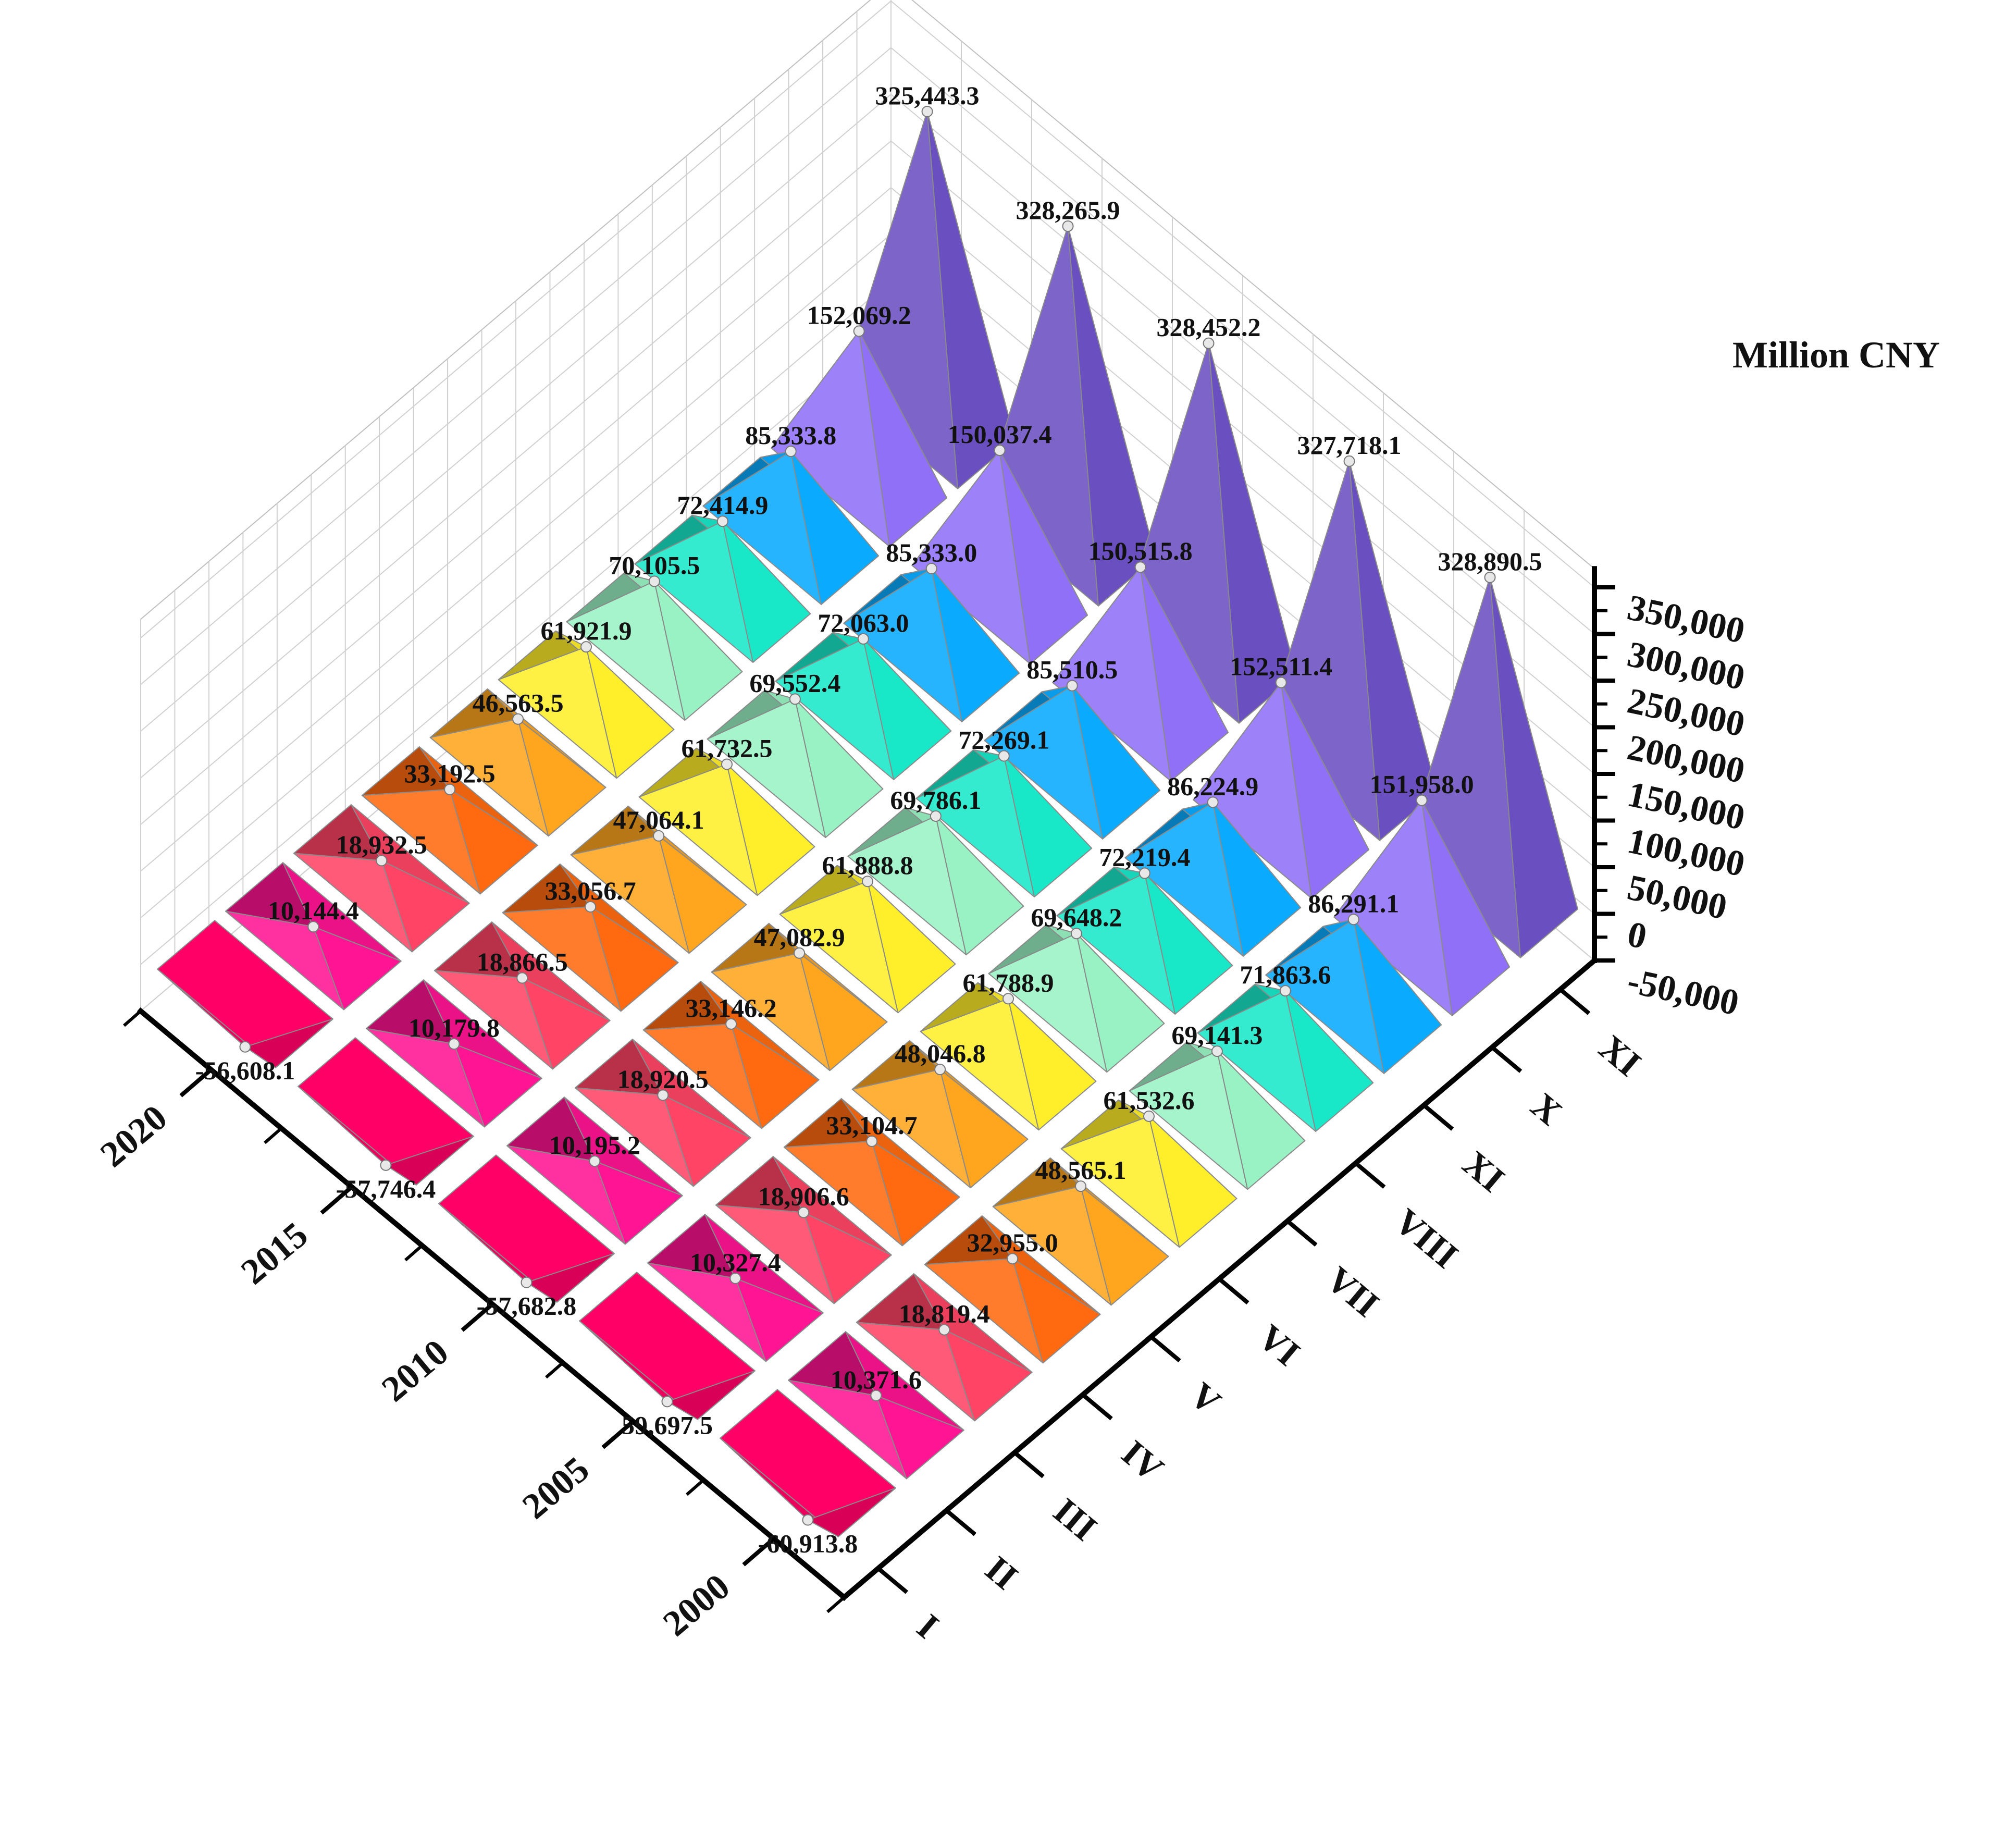  Describe the element at coordinates (794, 683) in the screenshot. I see `data-label: 69,552.4` at that location.